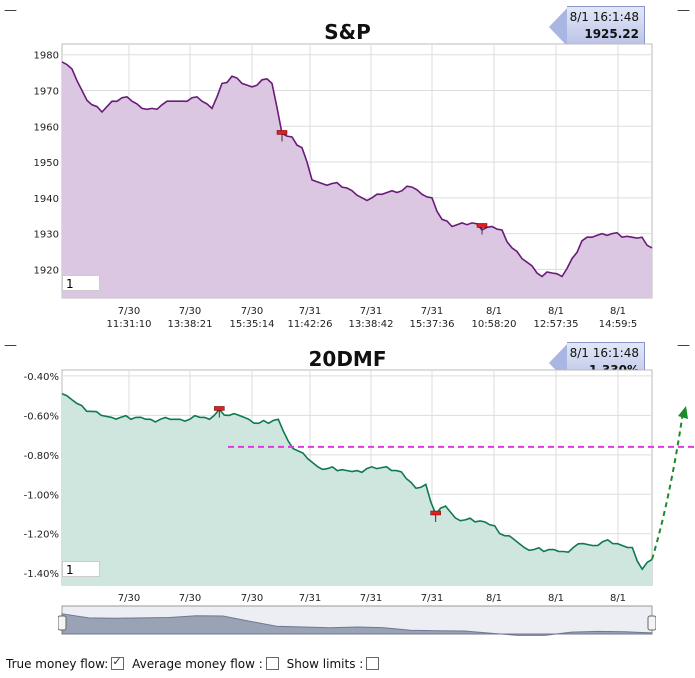  What do you see at coordinates (347, 32) in the screenshot?
I see `chart-title-sp: S&P` at bounding box center [347, 32].